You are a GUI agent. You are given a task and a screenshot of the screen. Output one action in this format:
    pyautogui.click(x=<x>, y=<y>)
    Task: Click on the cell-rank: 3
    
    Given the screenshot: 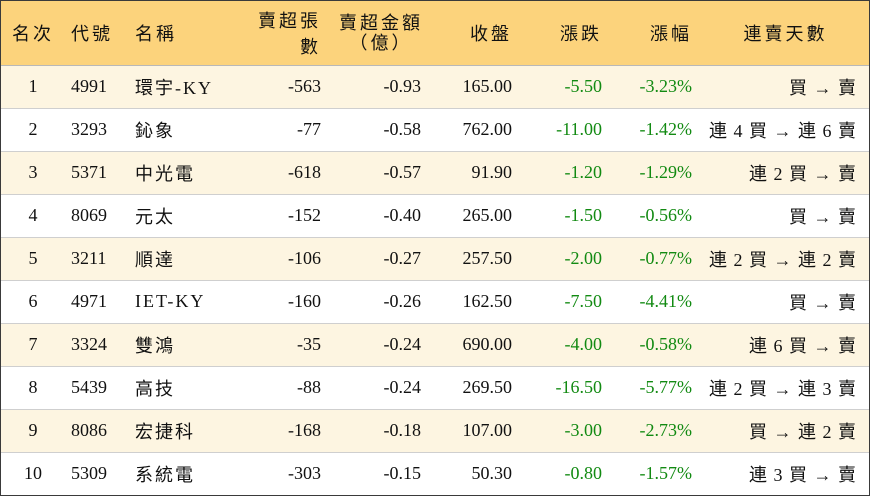 What is the action you would take?
    pyautogui.click(x=33, y=172)
    